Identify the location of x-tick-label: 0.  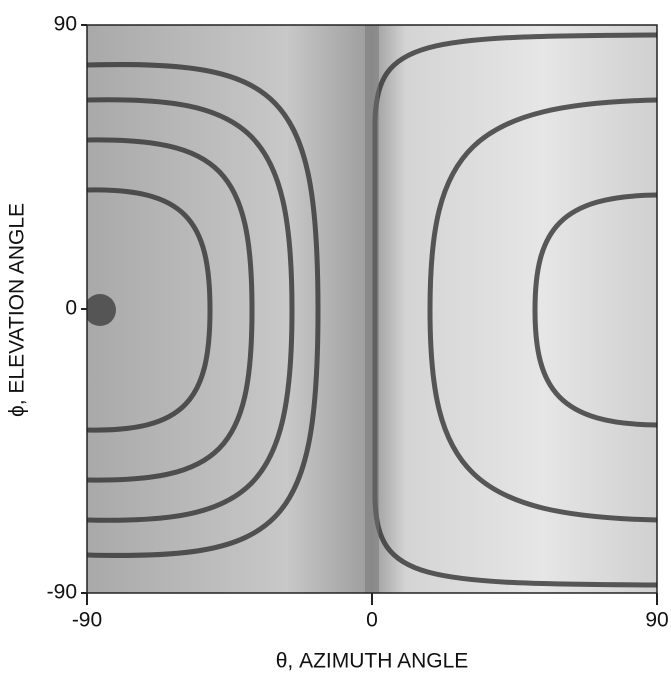
(372, 620).